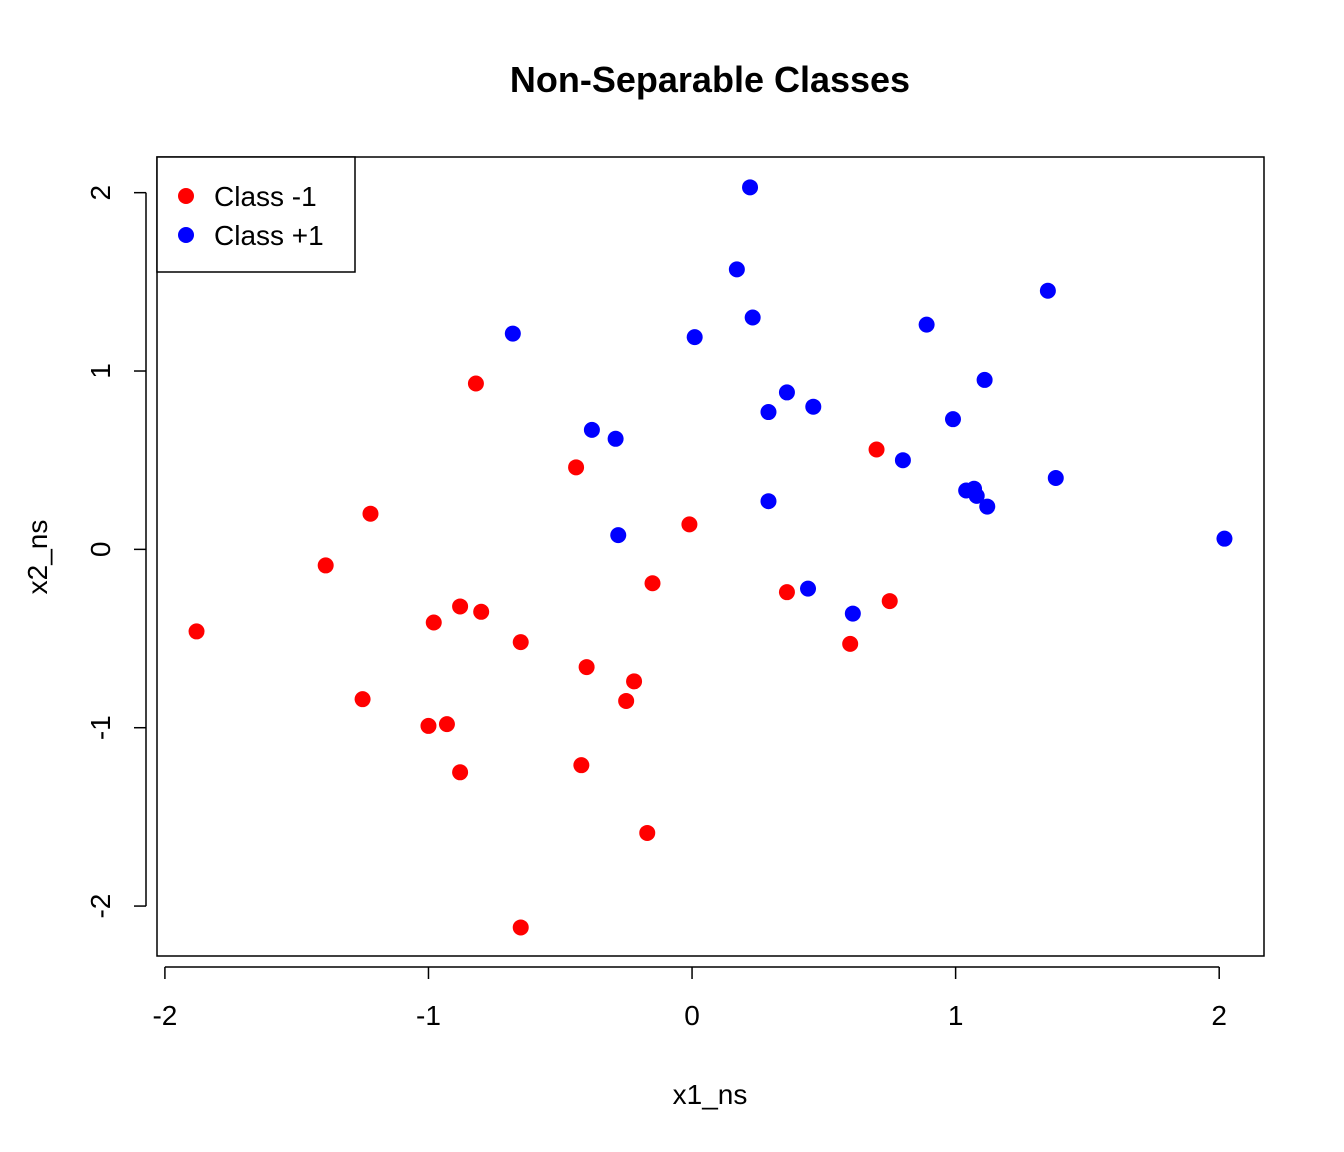  I want to click on legend-marker-class-neg, so click(186, 196).